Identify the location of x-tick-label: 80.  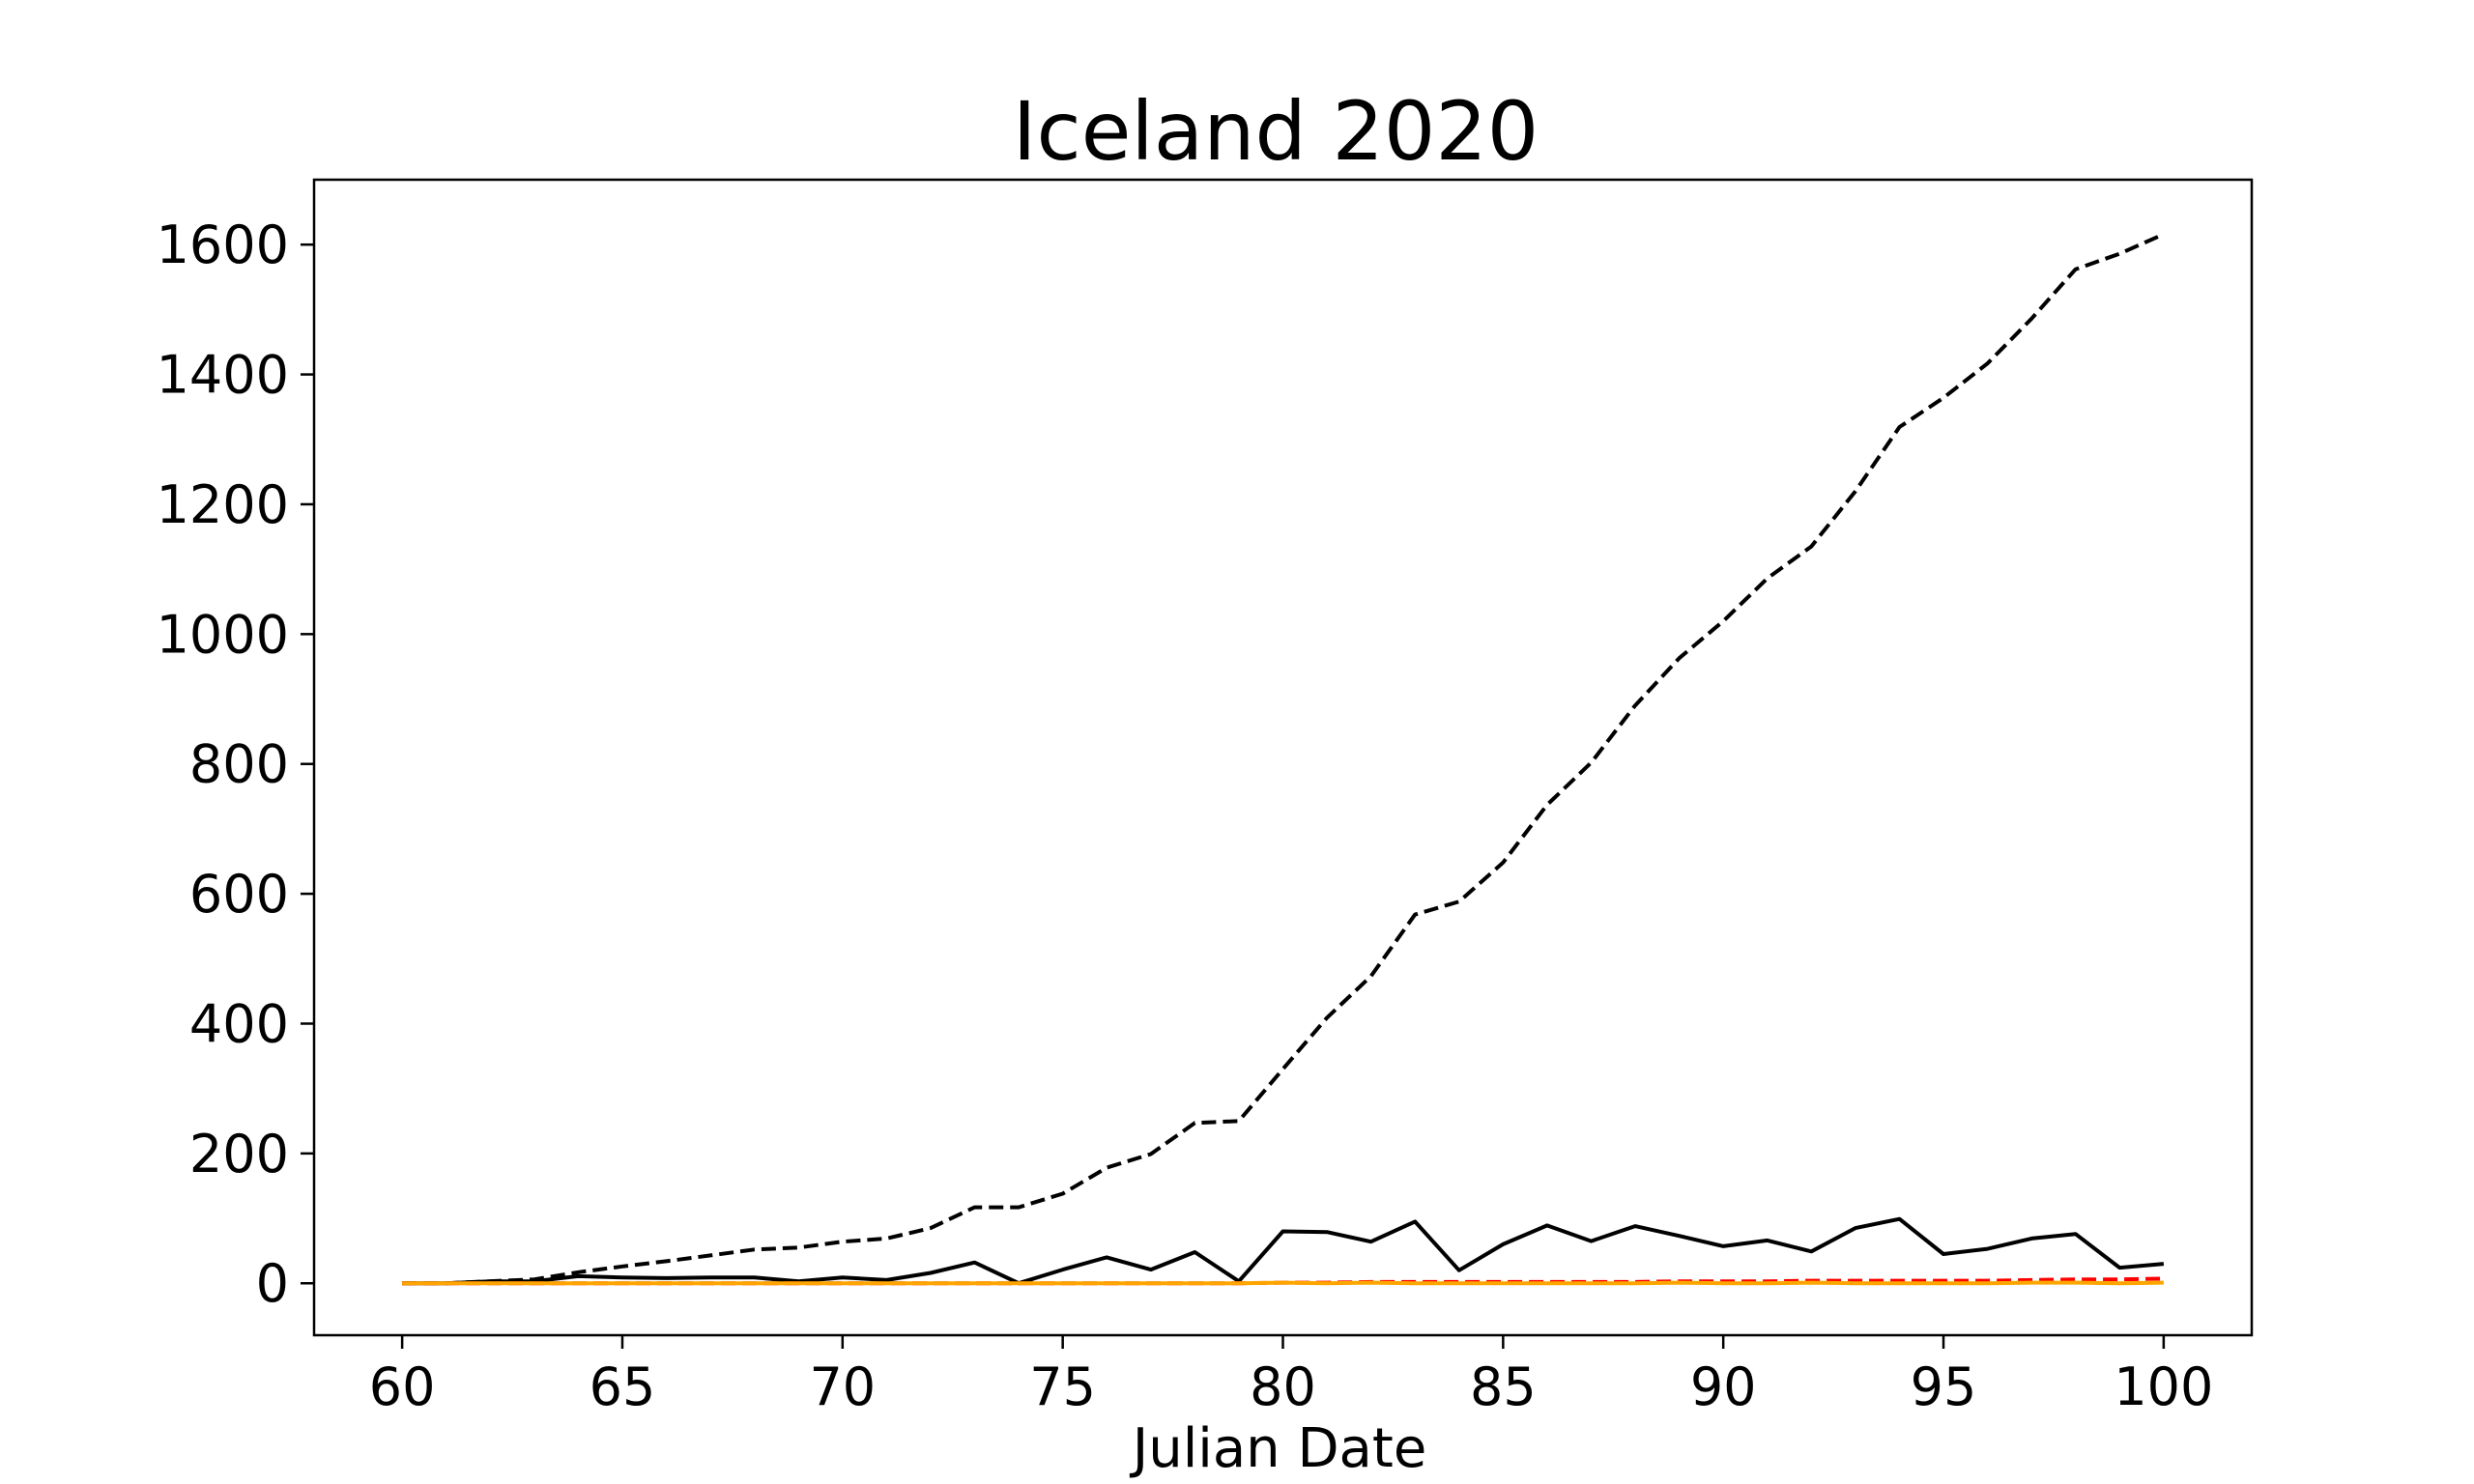
(1283, 1387).